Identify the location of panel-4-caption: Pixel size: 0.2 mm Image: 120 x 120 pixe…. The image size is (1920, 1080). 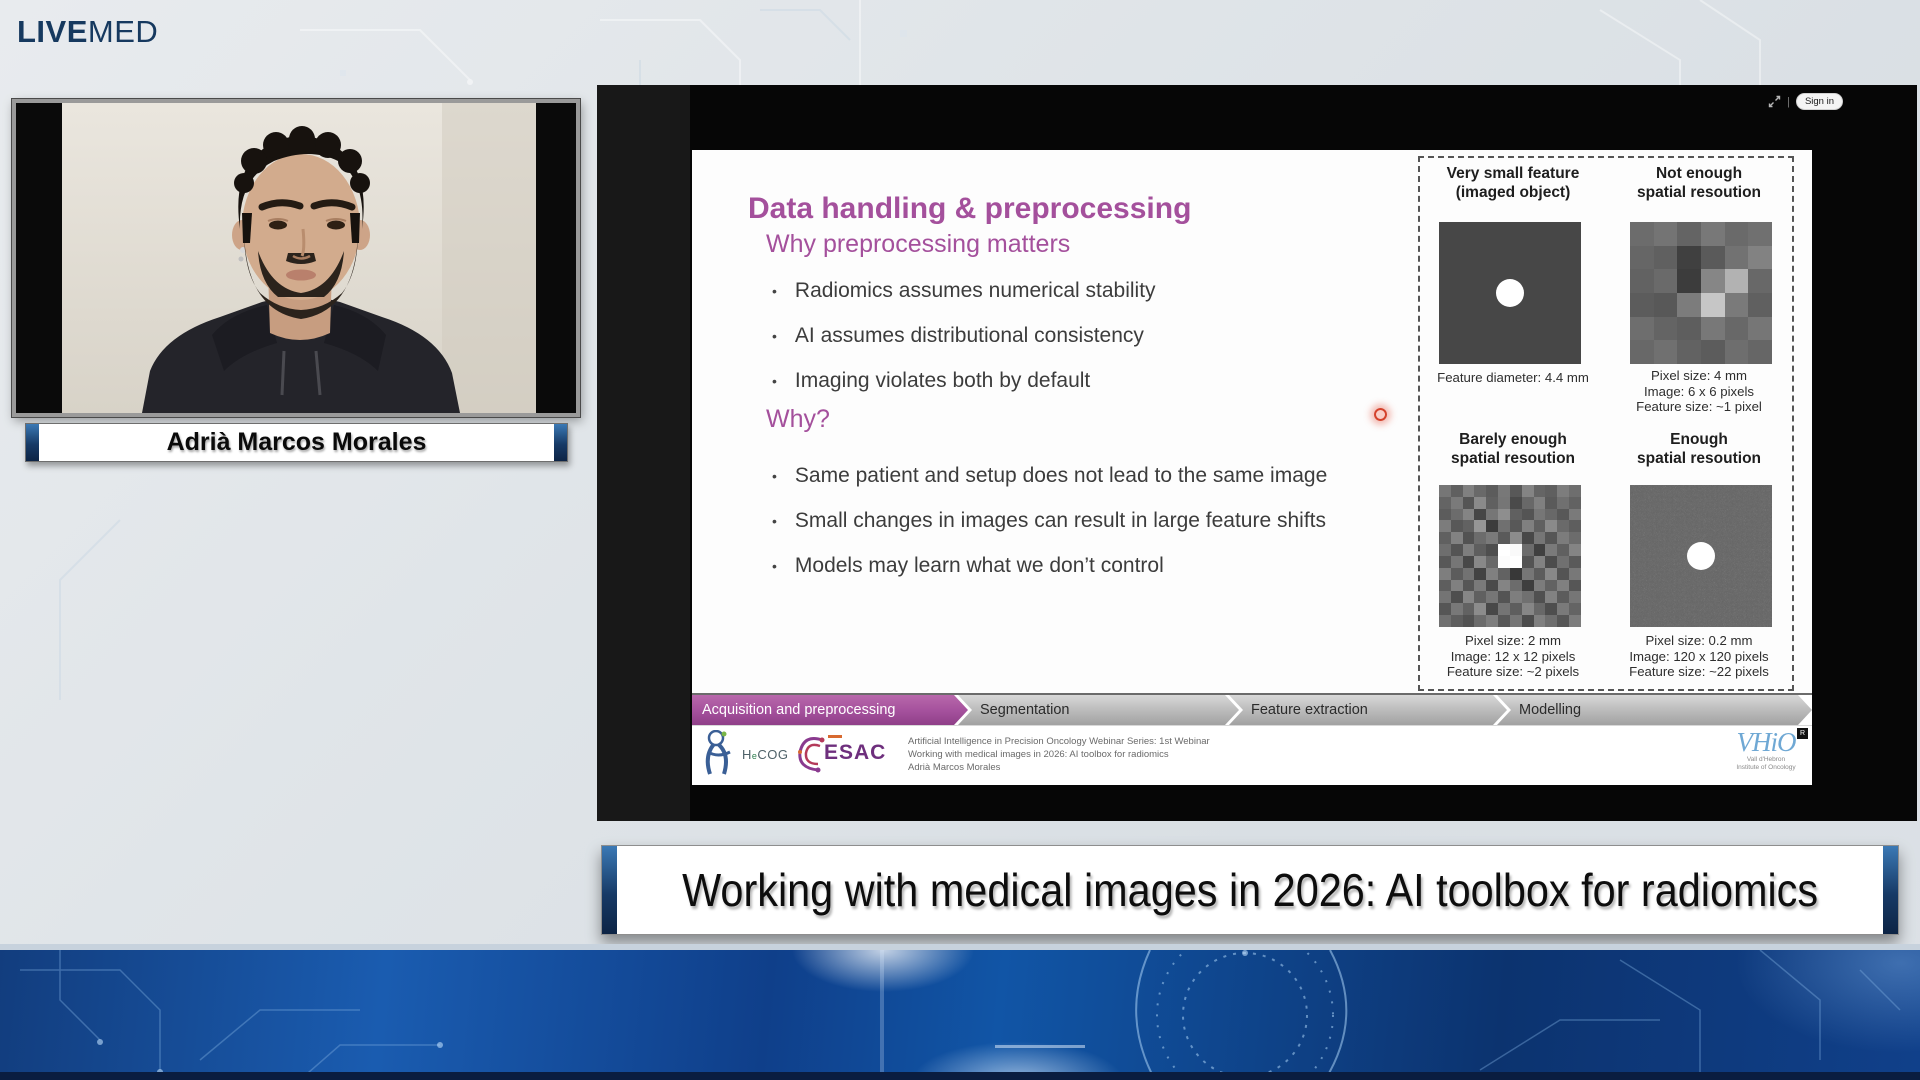
(1699, 656).